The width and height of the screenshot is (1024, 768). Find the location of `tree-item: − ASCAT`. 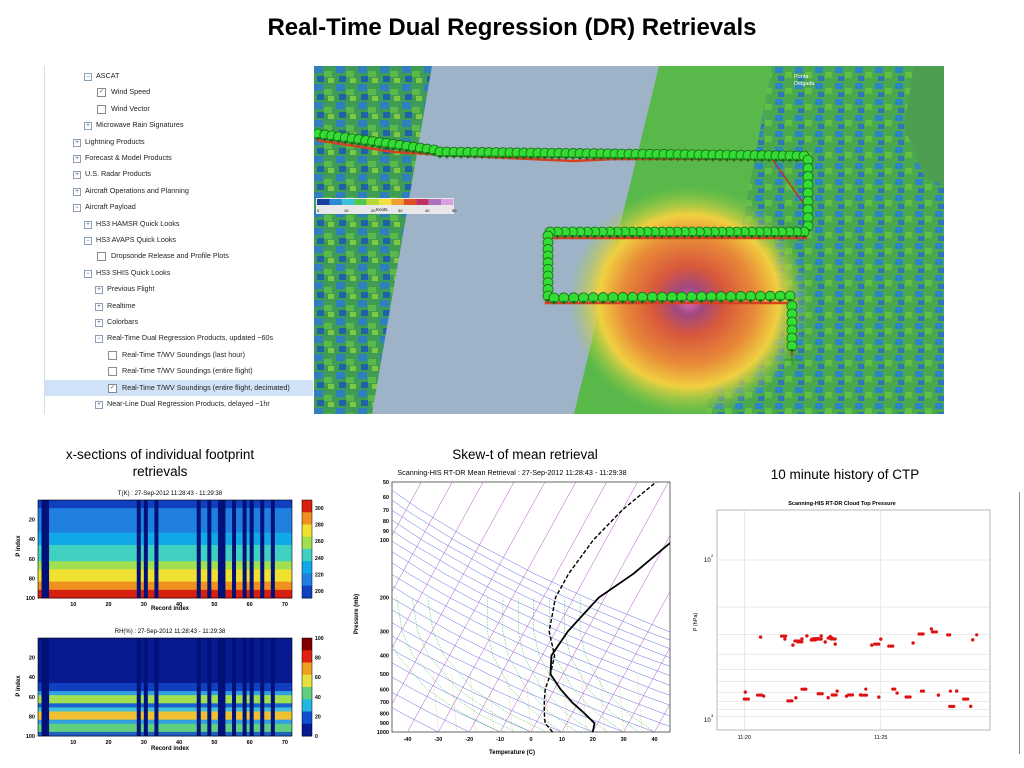

tree-item: − ASCAT is located at coordinates (179, 76).